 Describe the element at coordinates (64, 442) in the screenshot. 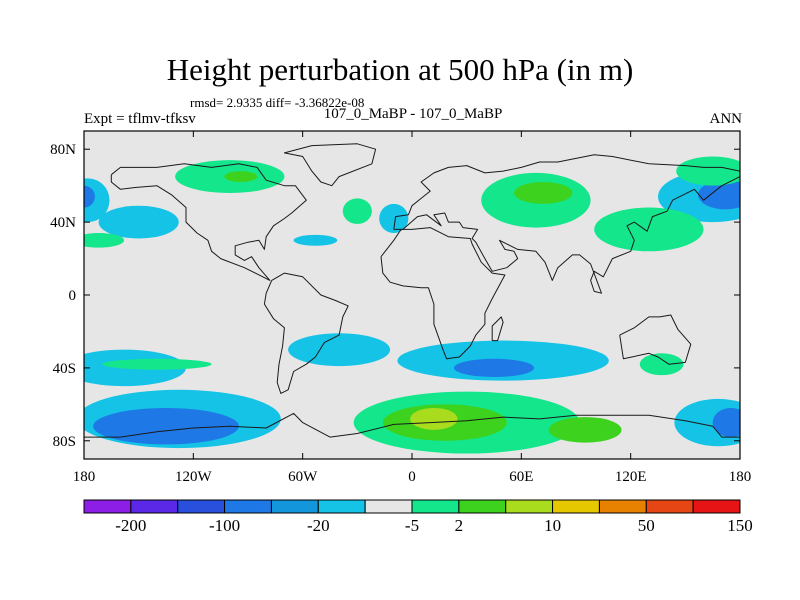

I see `lat-tick-label: 80S` at that location.